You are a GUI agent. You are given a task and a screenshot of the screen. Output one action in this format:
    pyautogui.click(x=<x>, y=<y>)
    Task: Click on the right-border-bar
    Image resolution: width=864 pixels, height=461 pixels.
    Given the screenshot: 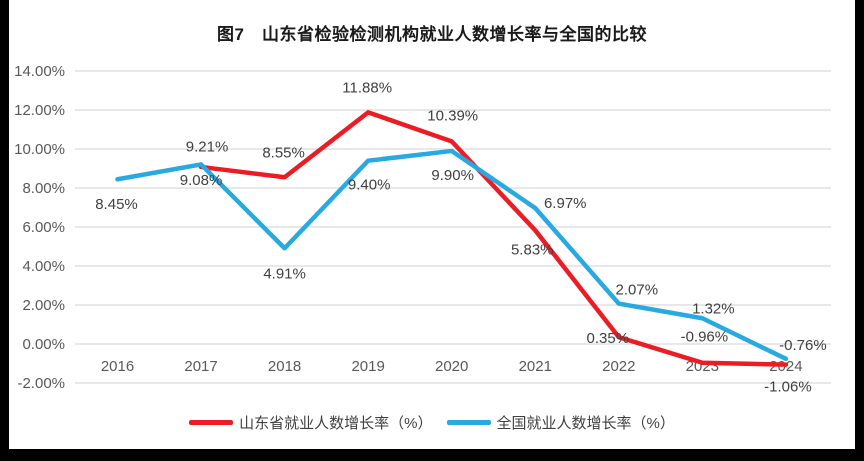 What is the action you would take?
    pyautogui.click(x=859, y=230)
    